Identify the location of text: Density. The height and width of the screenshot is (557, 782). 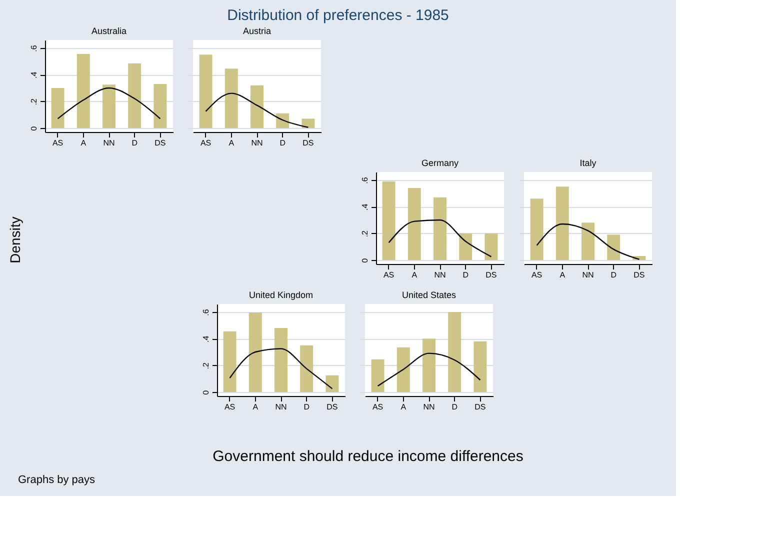
(15, 240).